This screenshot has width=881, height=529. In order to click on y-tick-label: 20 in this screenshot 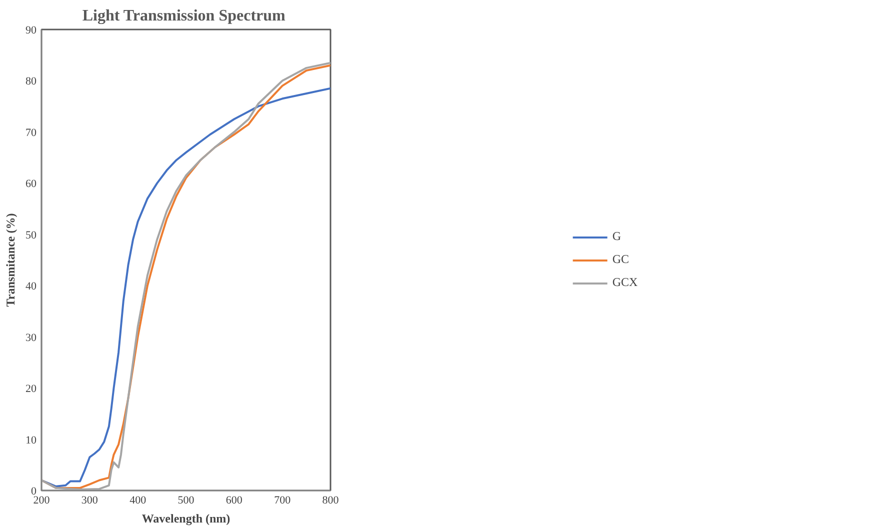, I will do `click(31, 389)`.